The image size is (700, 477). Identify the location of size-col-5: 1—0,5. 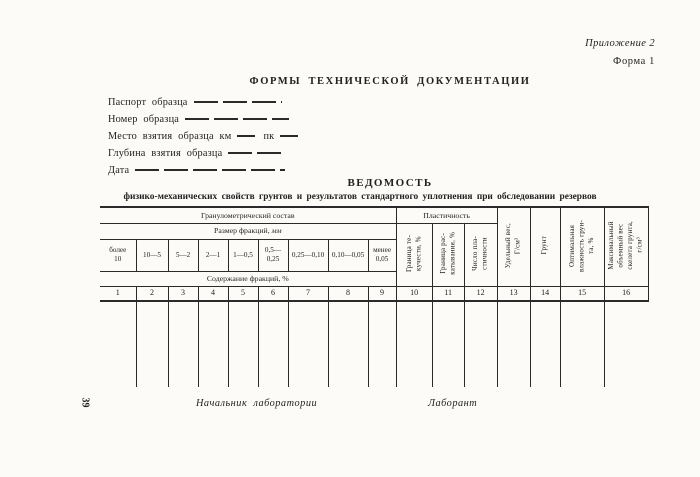
(243, 255).